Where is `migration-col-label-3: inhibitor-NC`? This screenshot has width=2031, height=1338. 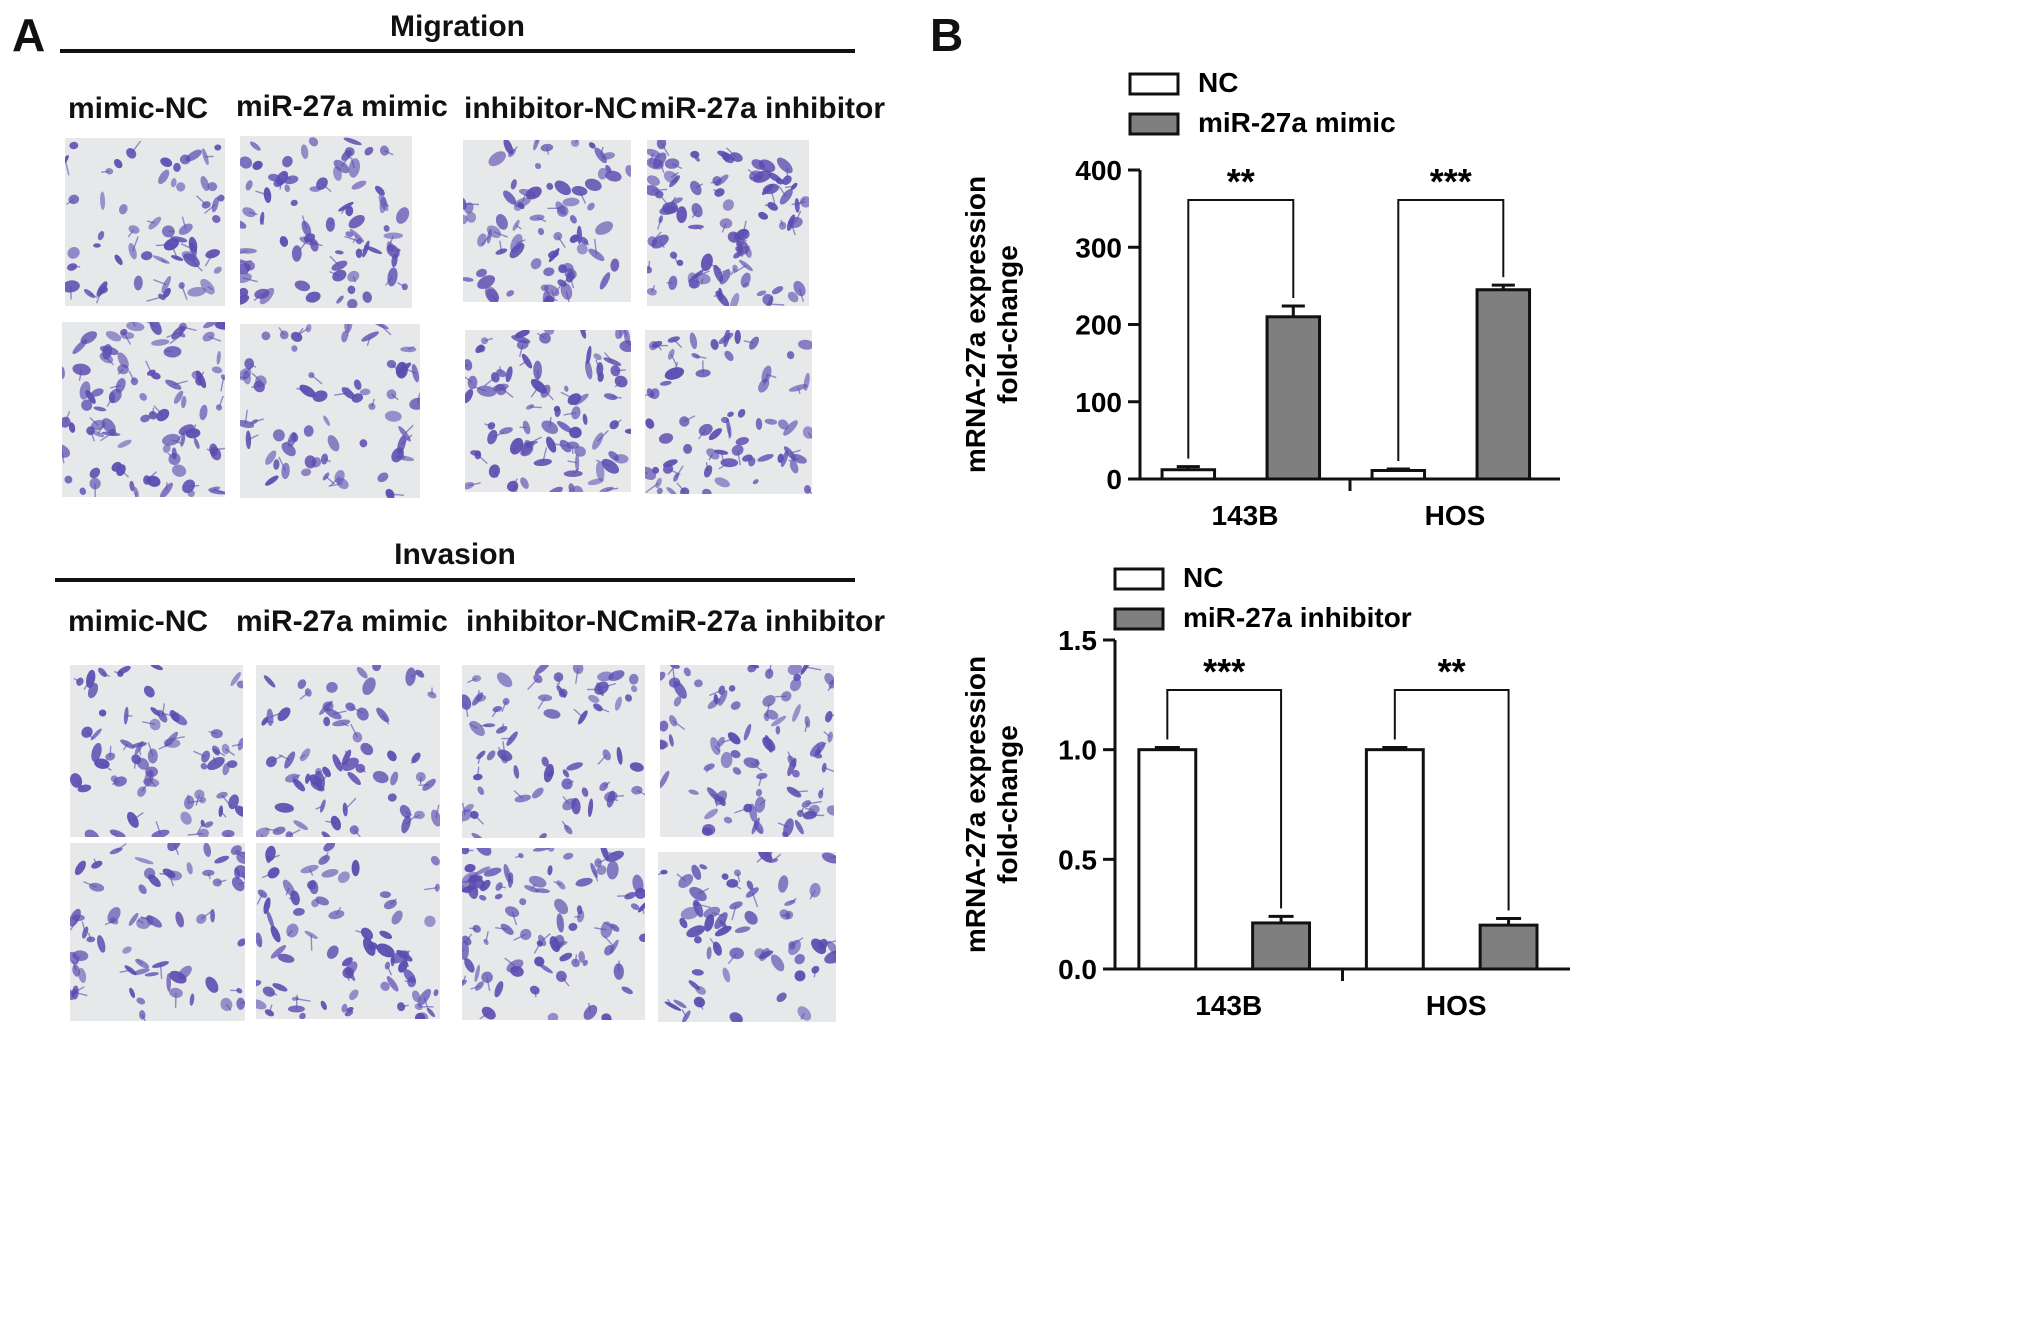
migration-col-label-3: inhibitor-NC is located at coordinates (551, 108).